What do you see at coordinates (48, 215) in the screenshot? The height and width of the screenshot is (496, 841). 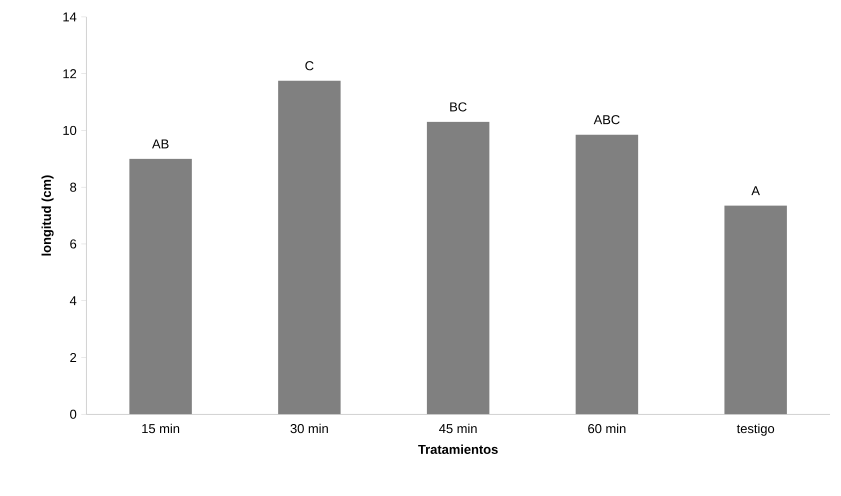 I see `y-axis-title: longitud (cm)` at bounding box center [48, 215].